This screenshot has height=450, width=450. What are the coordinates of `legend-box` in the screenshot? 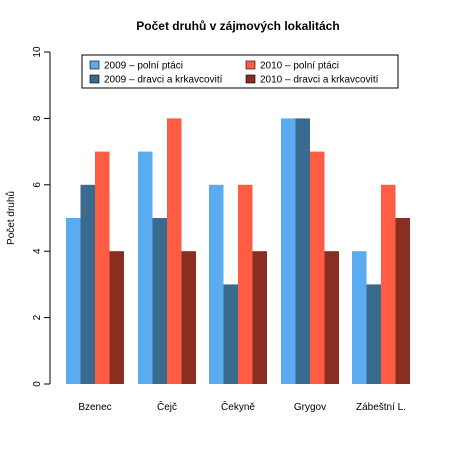 It's located at (240, 71).